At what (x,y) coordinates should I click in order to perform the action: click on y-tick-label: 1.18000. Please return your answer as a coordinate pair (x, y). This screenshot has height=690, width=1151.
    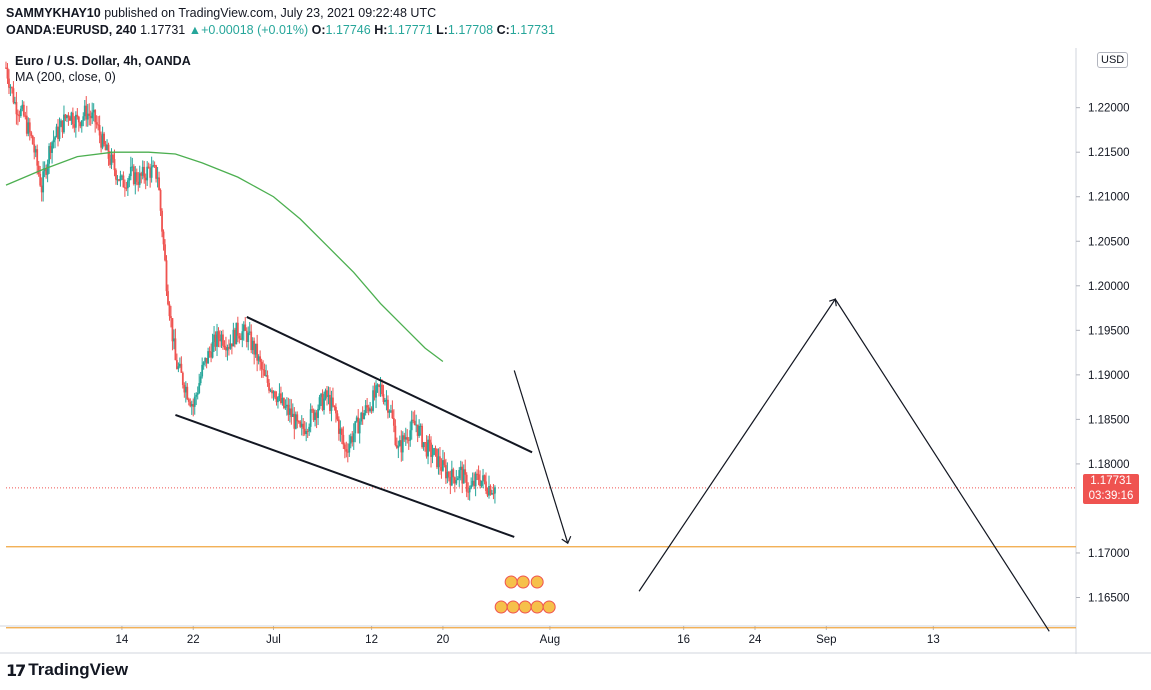
    Looking at the image, I should click on (1109, 465).